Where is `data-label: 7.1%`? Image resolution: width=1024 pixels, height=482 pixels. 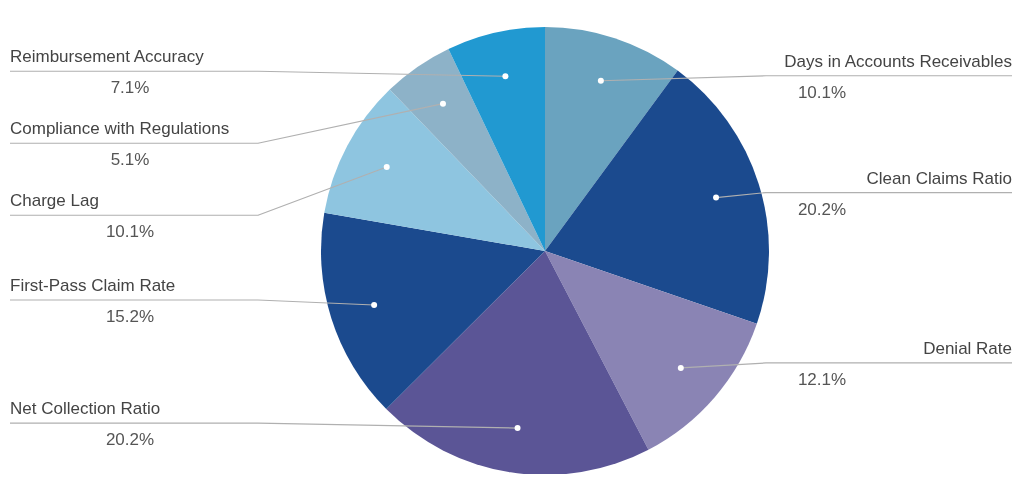 data-label: 7.1% is located at coordinates (130, 88).